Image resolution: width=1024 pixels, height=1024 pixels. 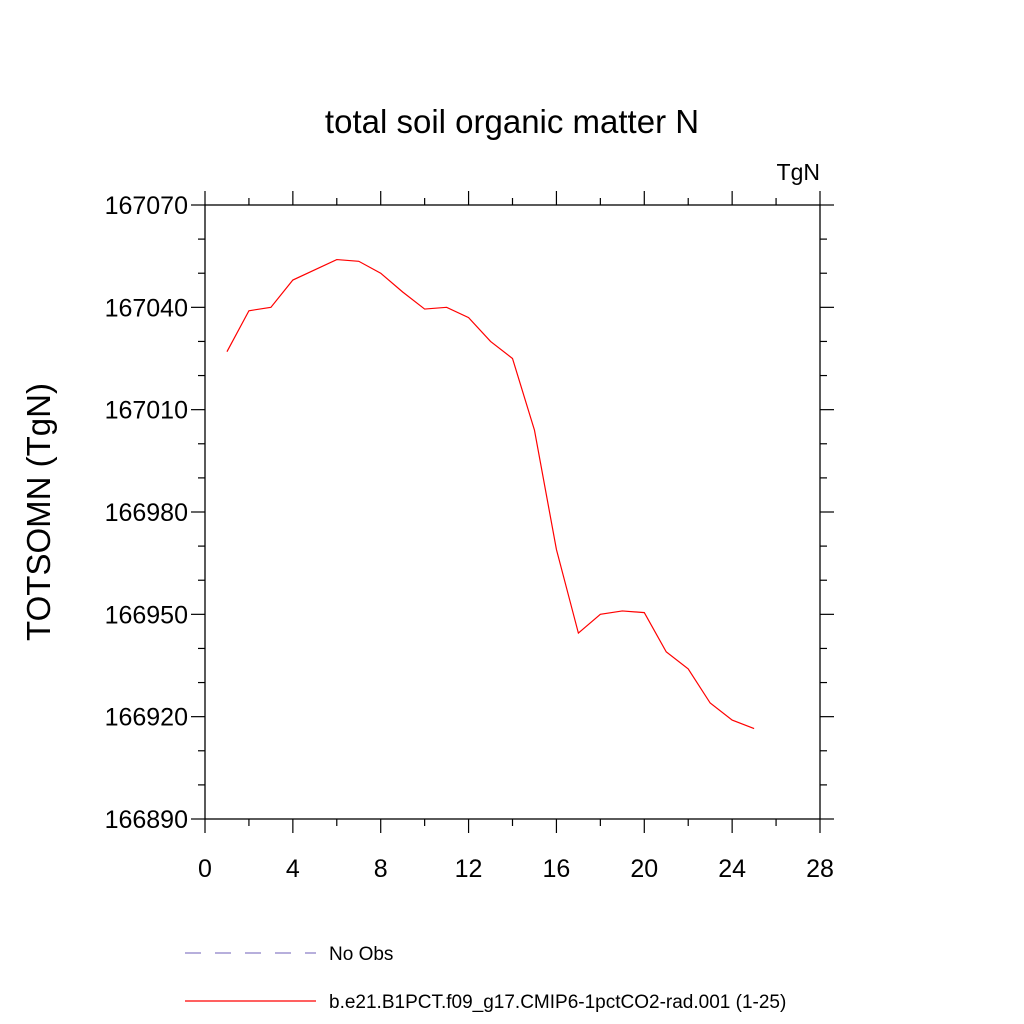 I want to click on x-tick-labels: 0 4 8 12 16 20 24 28, so click(x=516, y=869).